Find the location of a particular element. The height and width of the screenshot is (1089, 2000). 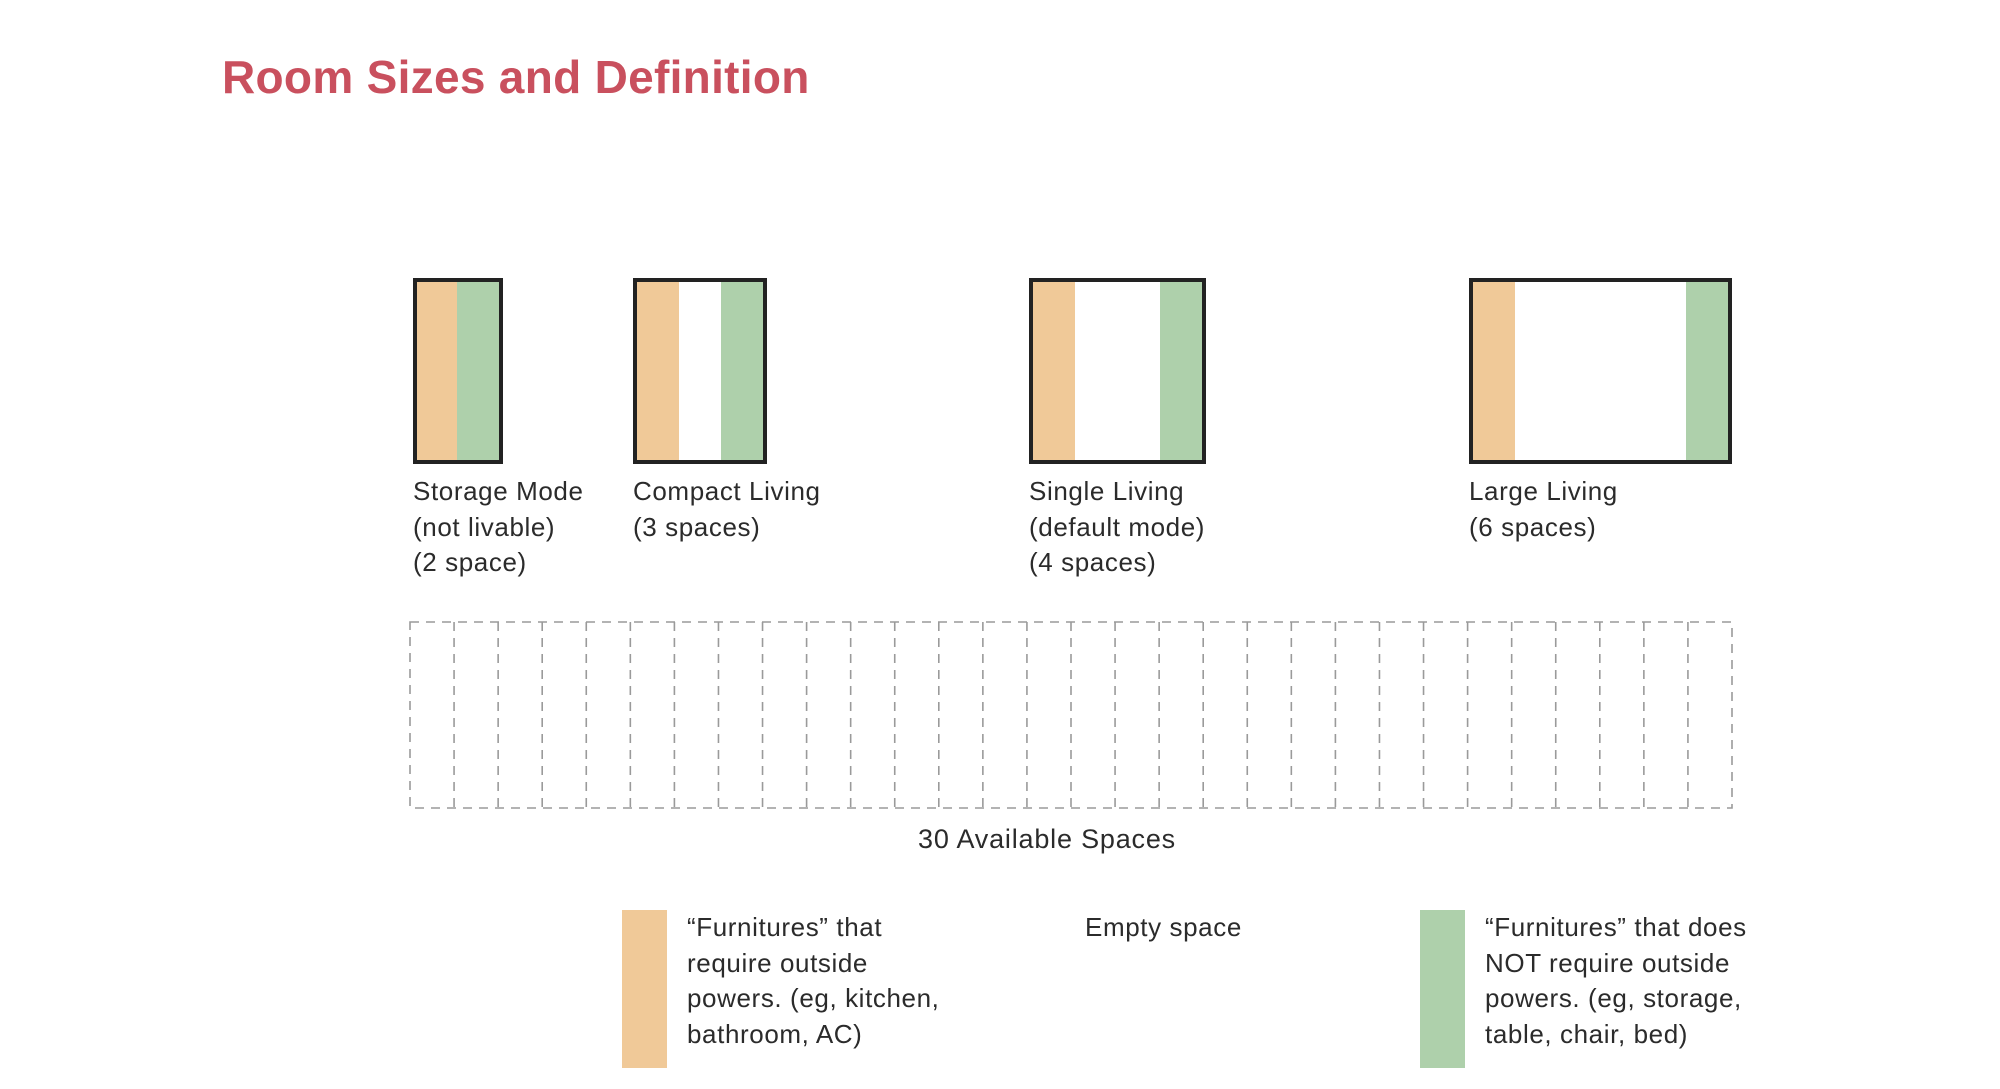

available-spaces-caption: 30 Available Spaces is located at coordinates (1047, 839).